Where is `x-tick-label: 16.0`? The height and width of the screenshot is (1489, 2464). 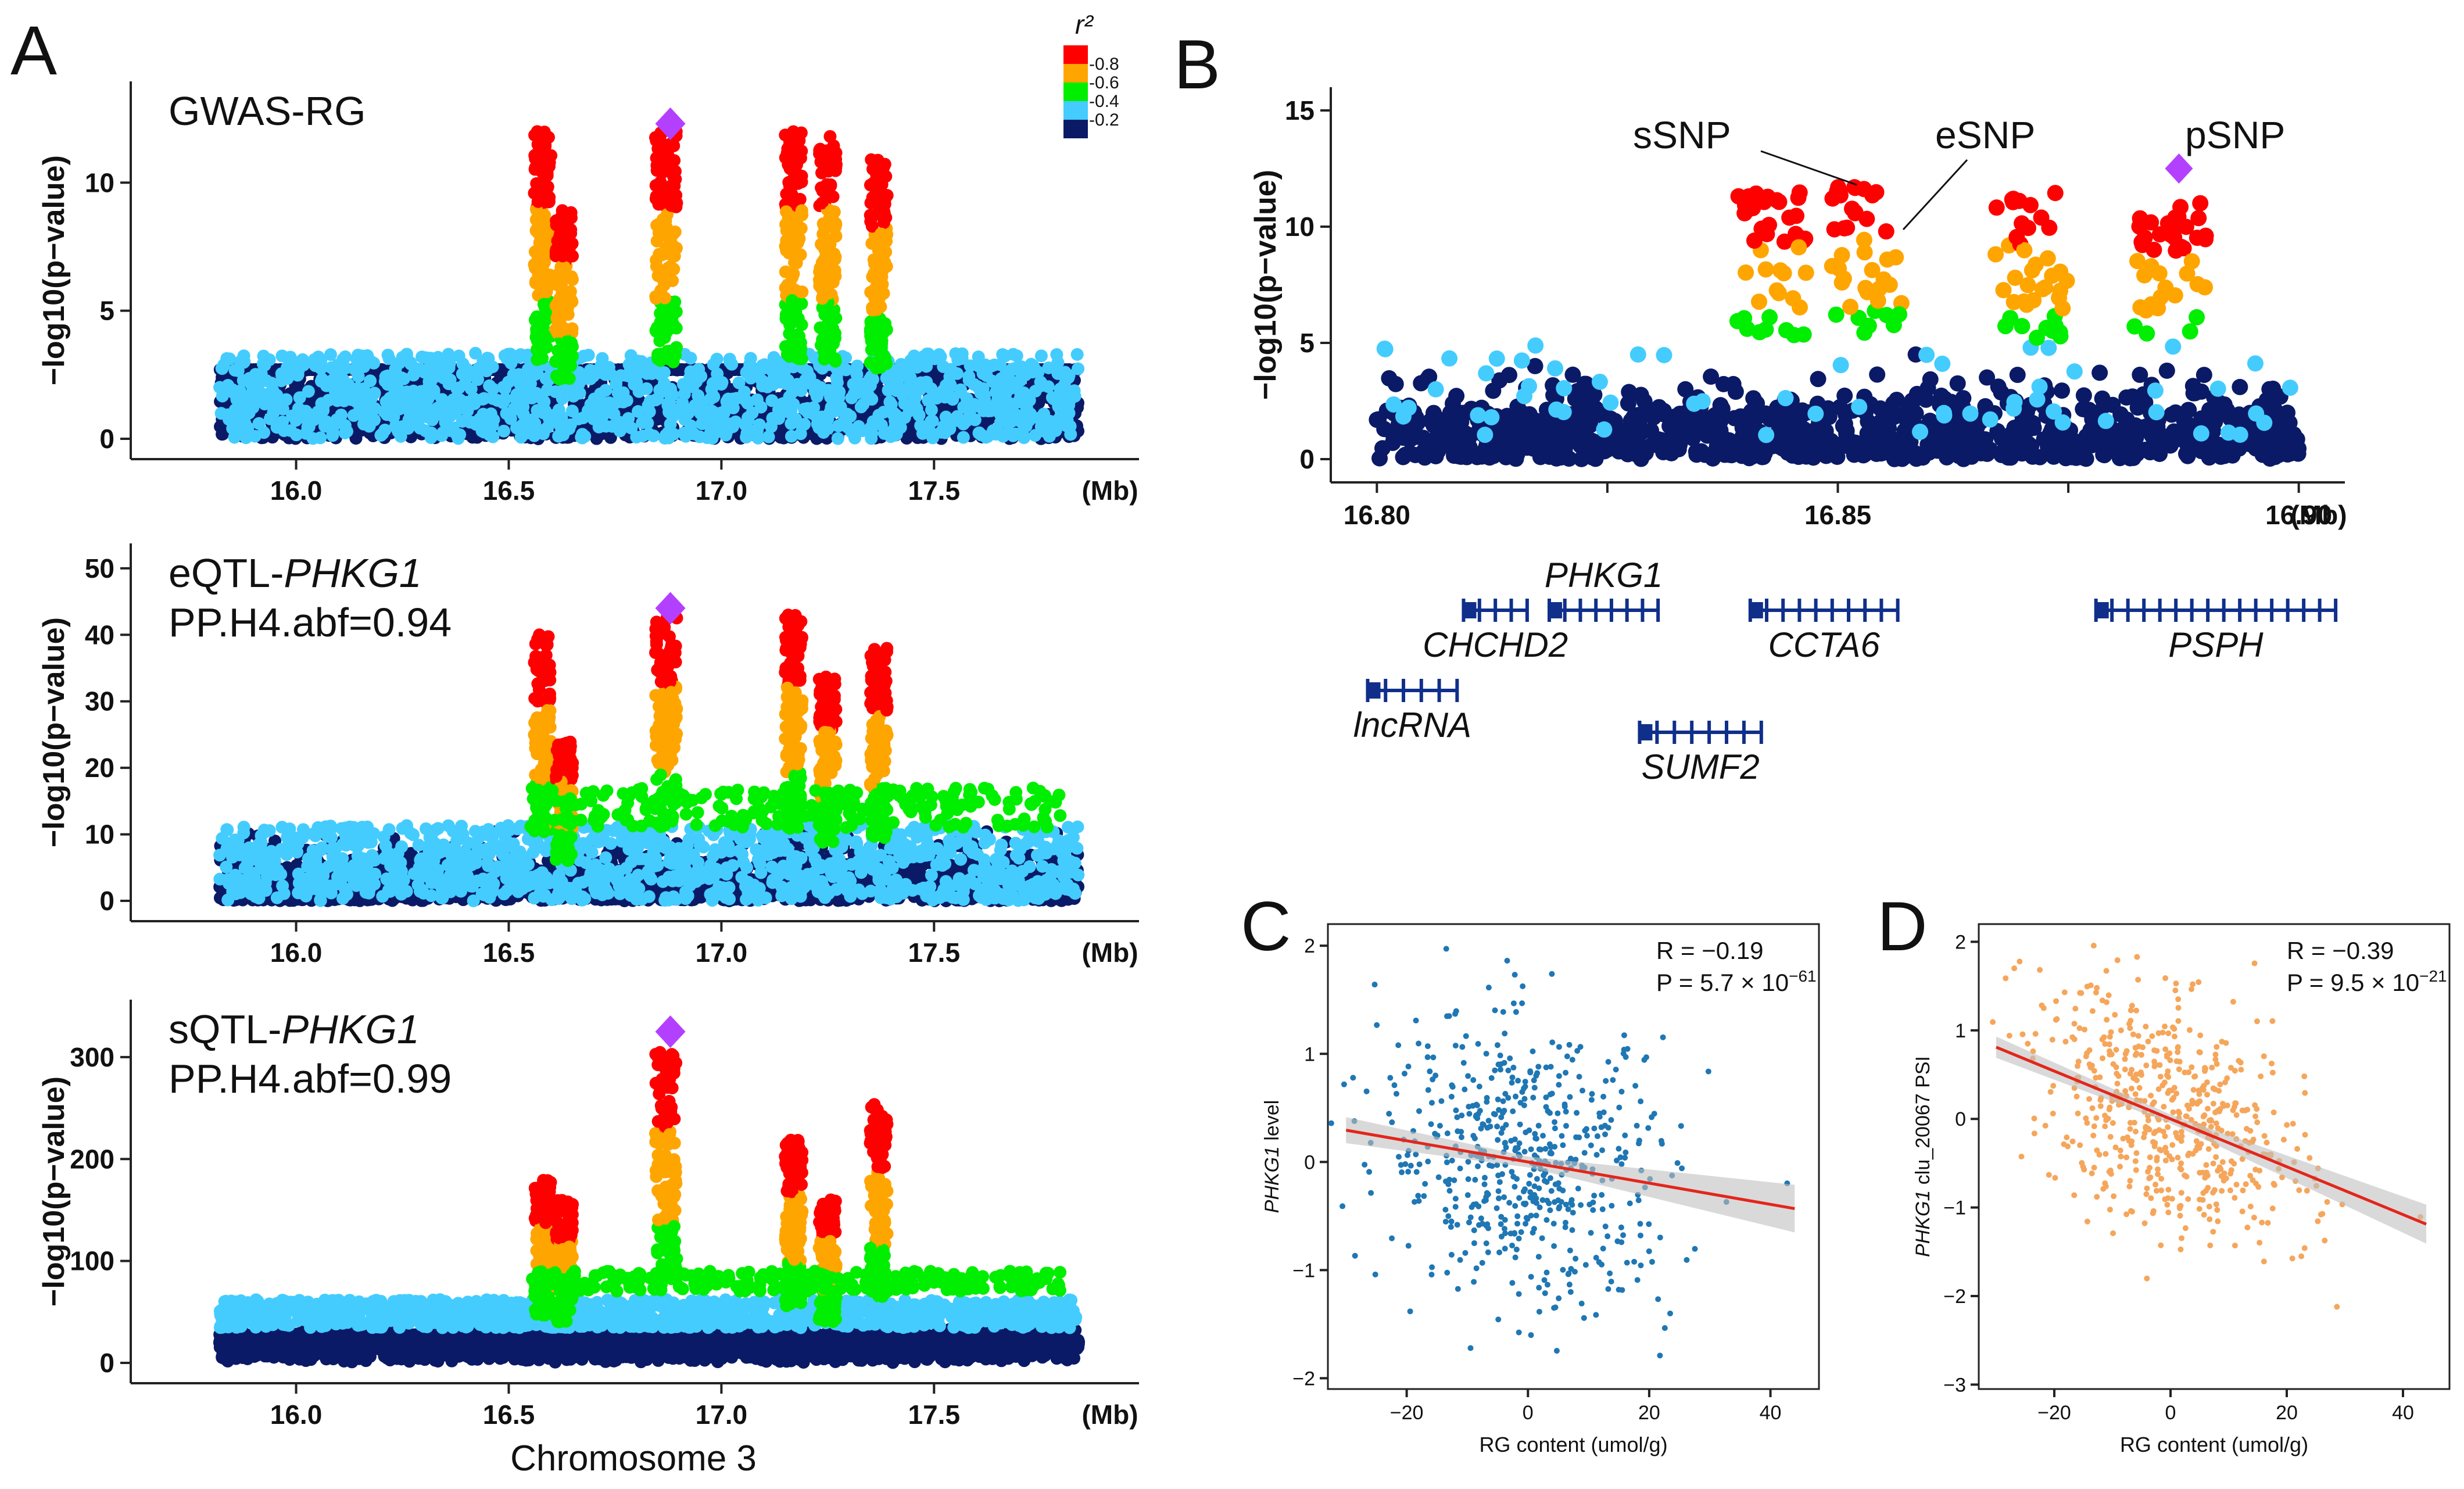
x-tick-label: 16.0 is located at coordinates (296, 490).